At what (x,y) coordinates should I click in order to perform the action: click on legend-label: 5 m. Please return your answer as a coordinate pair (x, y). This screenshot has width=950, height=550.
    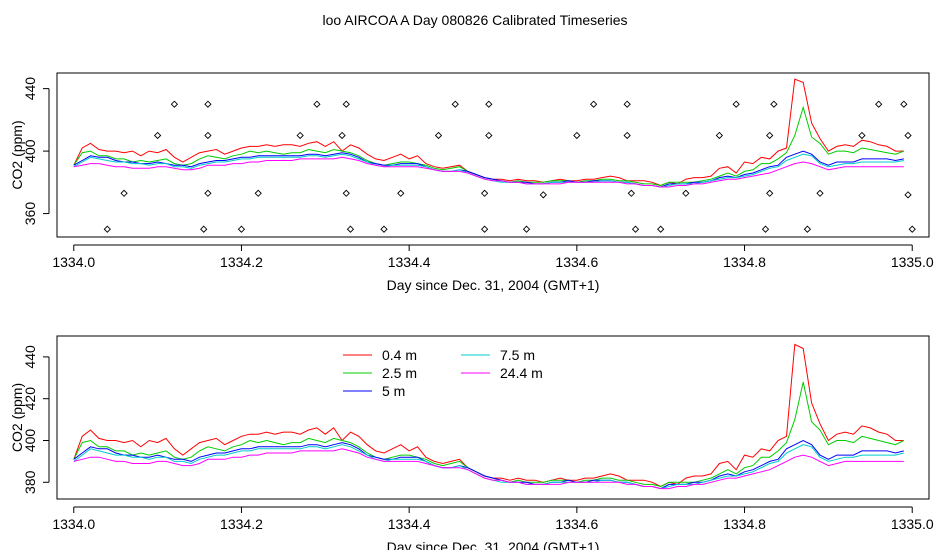
    Looking at the image, I should click on (393, 391).